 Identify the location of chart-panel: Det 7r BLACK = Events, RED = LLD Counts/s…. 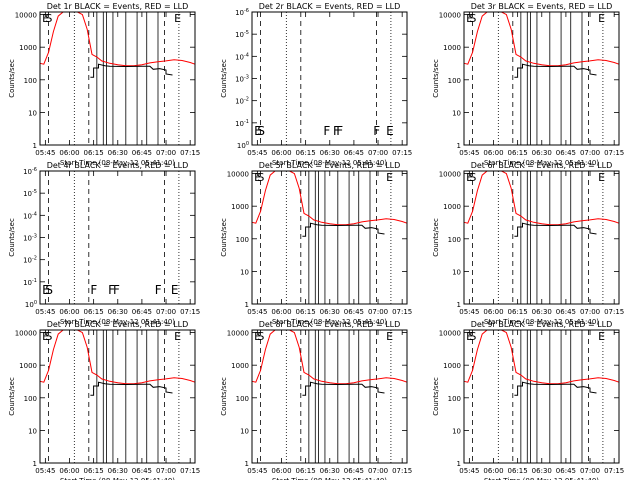
(104, 400).